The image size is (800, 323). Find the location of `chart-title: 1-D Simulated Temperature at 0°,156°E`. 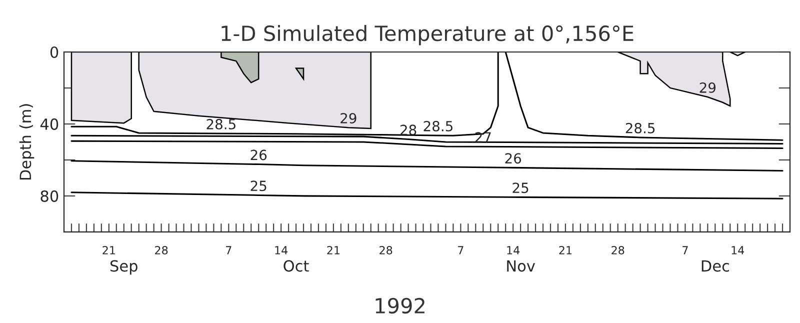

chart-title: 1-D Simulated Temperature at 0°,156°E is located at coordinates (428, 35).